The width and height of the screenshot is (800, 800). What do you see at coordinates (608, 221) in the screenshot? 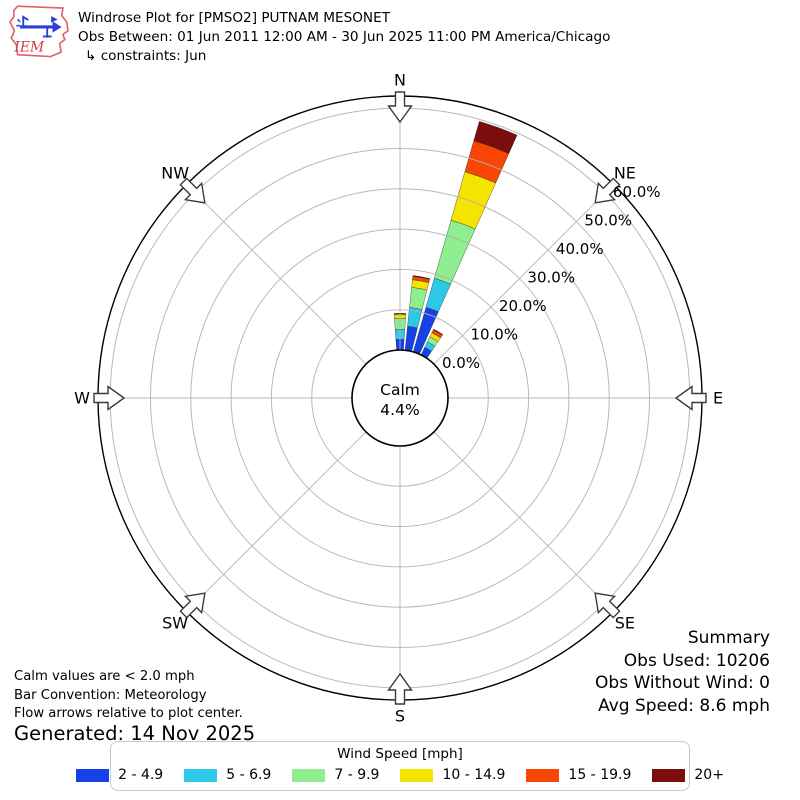
I see `ring-label-50: 50.0%` at bounding box center [608, 221].